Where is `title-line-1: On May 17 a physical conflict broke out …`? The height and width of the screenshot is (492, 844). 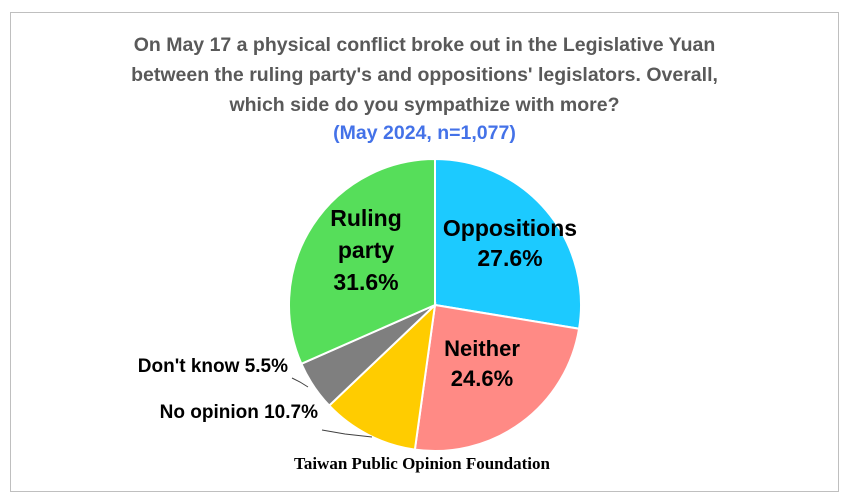 title-line-1: On May 17 a physical conflict broke out … is located at coordinates (424, 45).